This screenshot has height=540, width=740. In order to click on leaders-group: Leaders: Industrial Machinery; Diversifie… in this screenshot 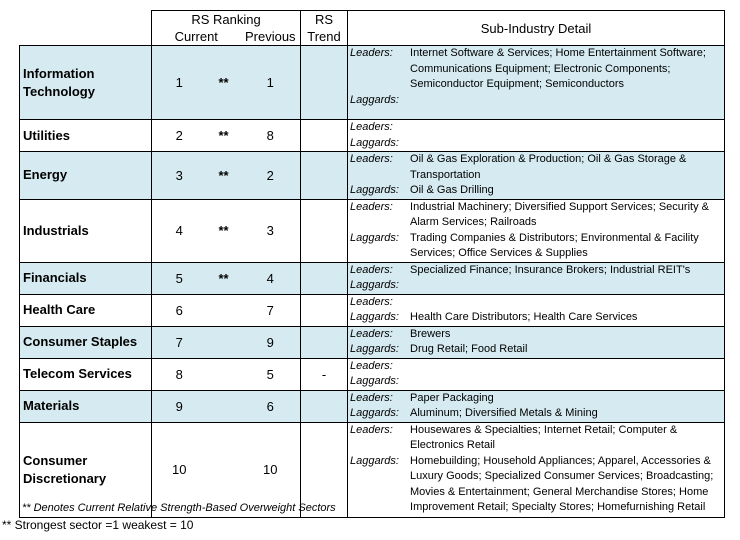, I will do `click(536, 215)`.